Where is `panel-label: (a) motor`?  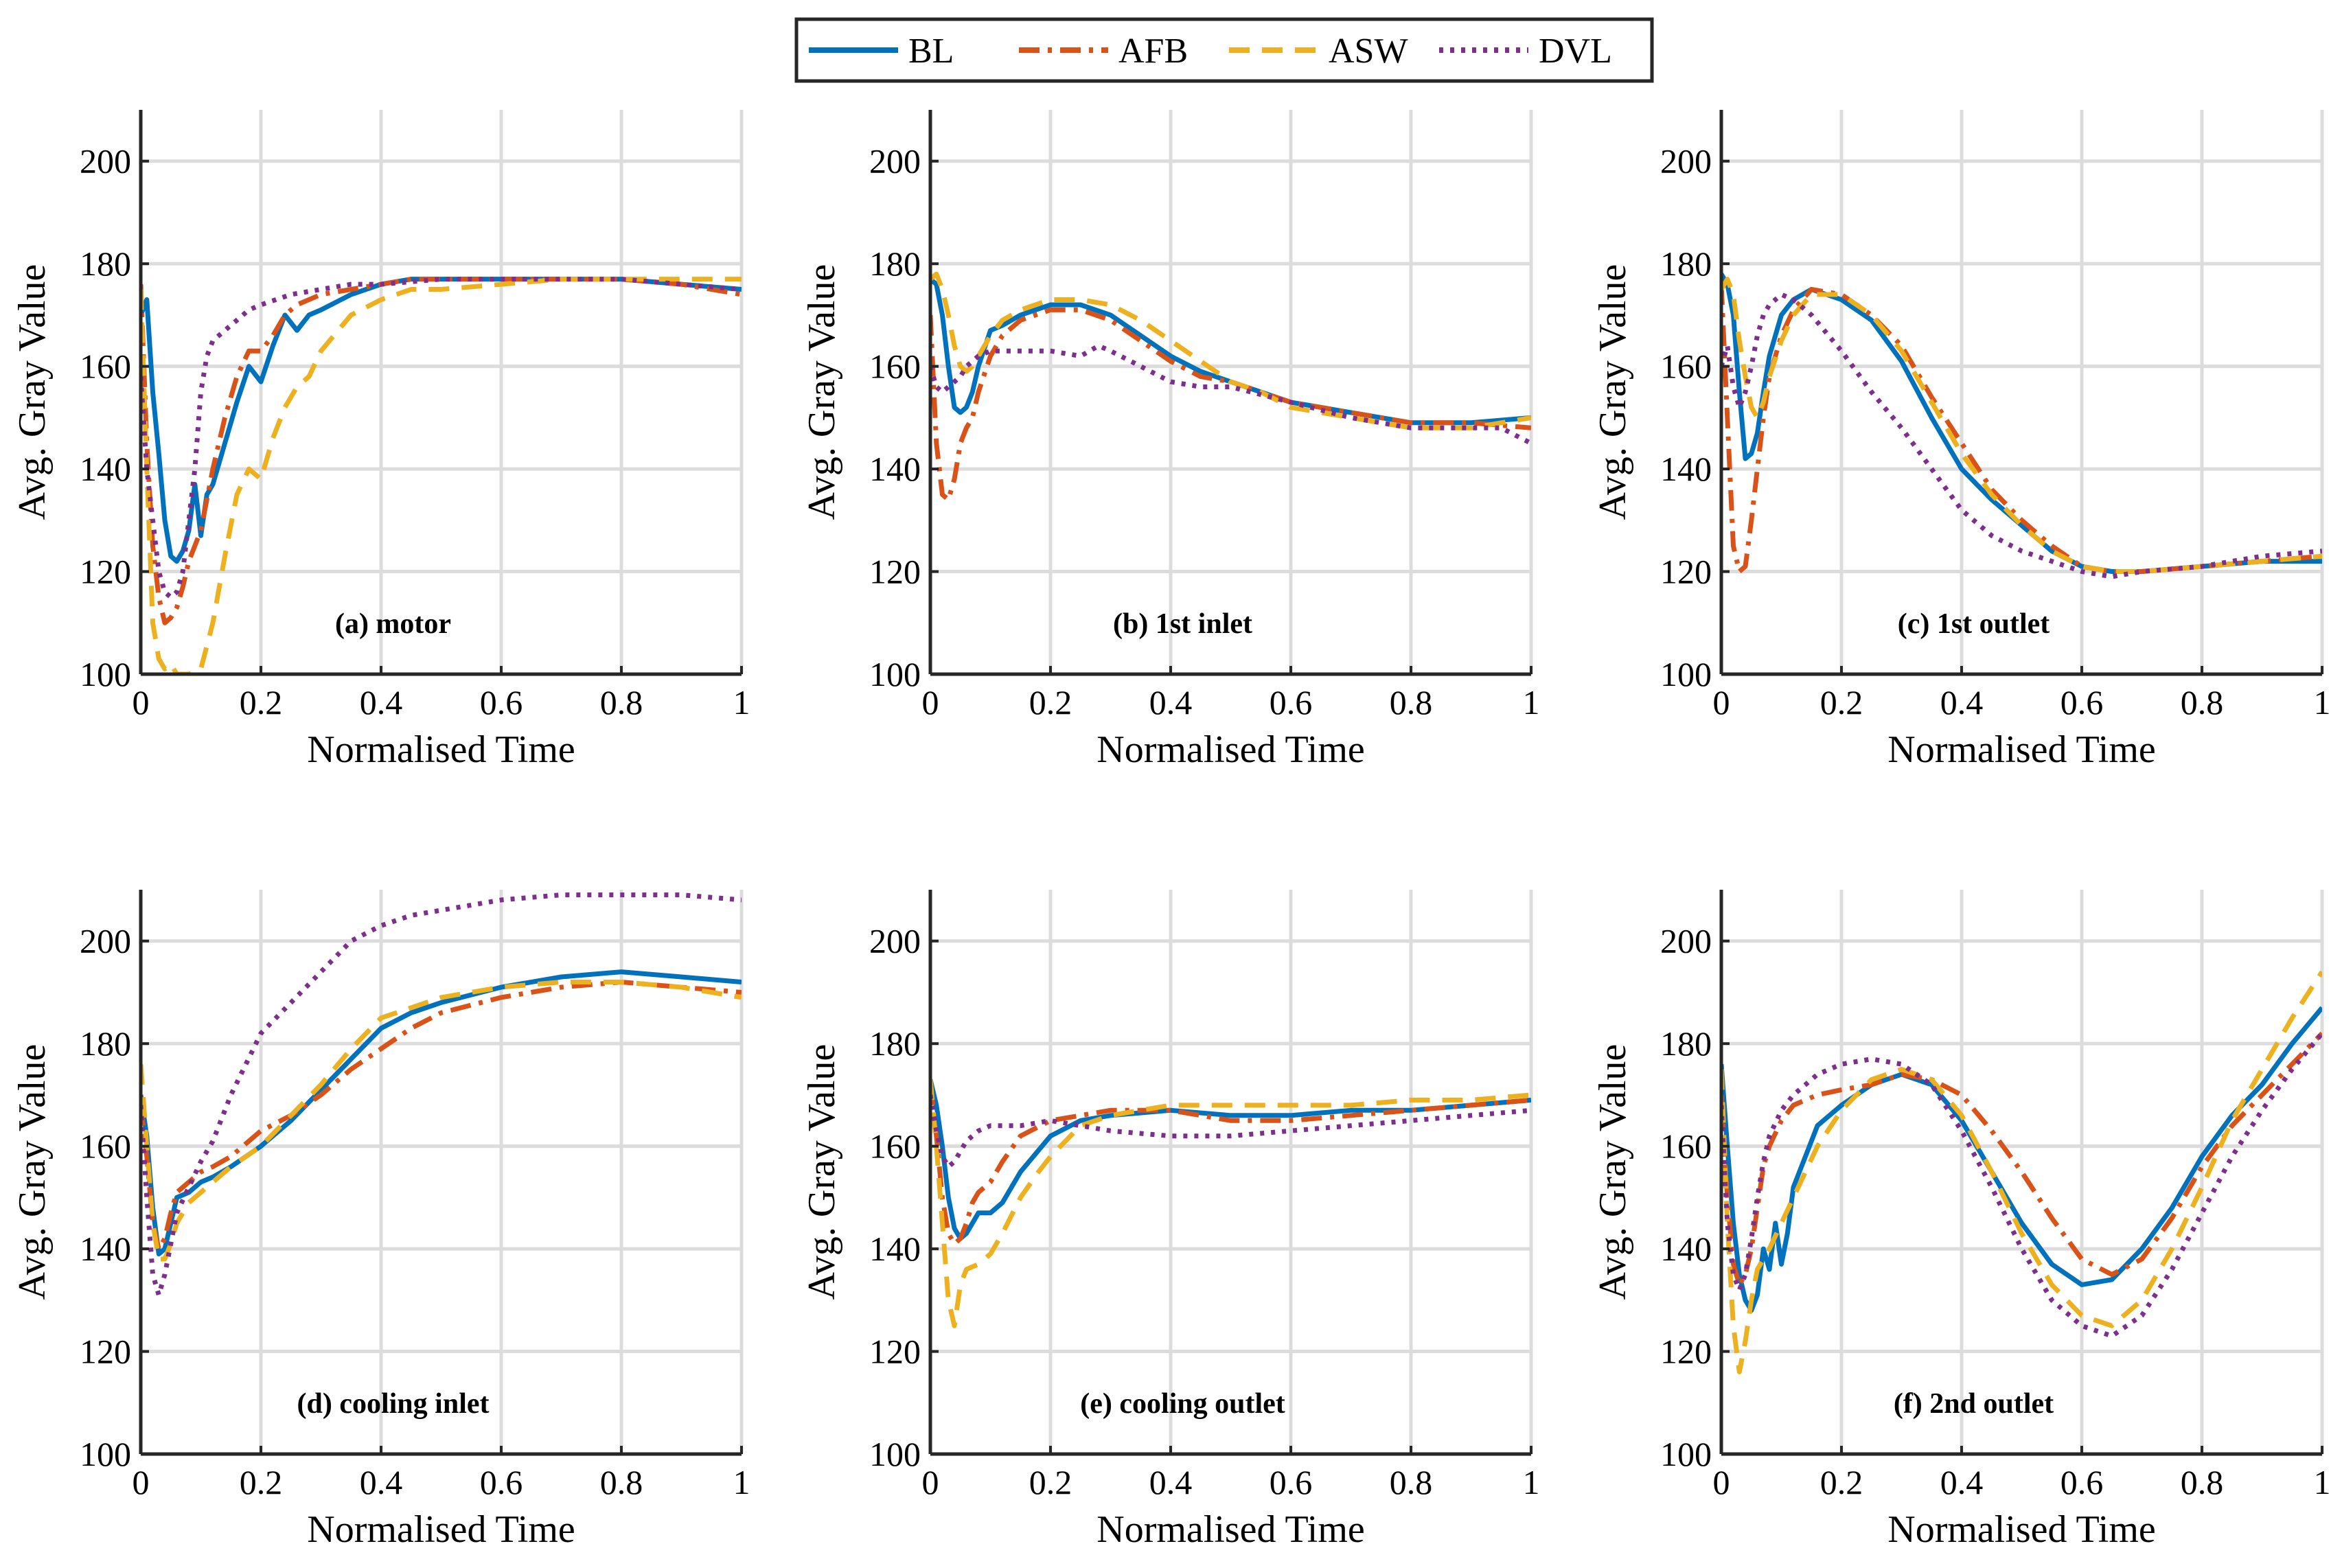 panel-label: (a) motor is located at coordinates (393, 624).